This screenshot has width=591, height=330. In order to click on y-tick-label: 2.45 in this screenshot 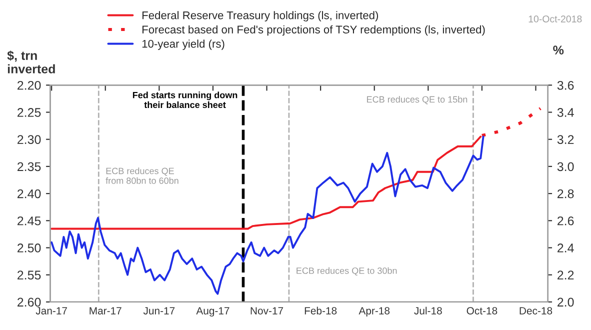, I will do `click(29, 221)`.